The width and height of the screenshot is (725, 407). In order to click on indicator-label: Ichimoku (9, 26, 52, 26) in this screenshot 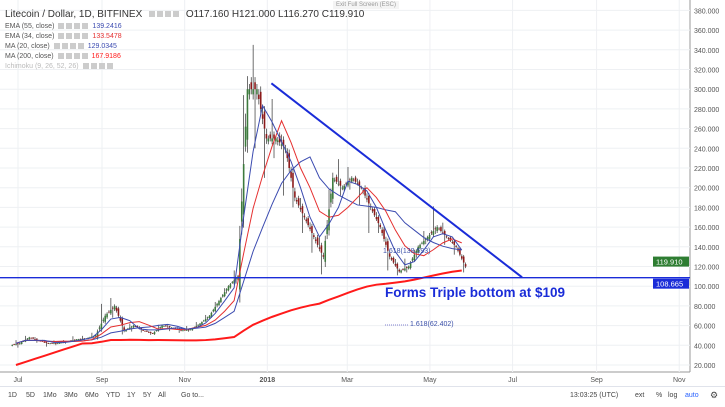, I will do `click(42, 66)`.